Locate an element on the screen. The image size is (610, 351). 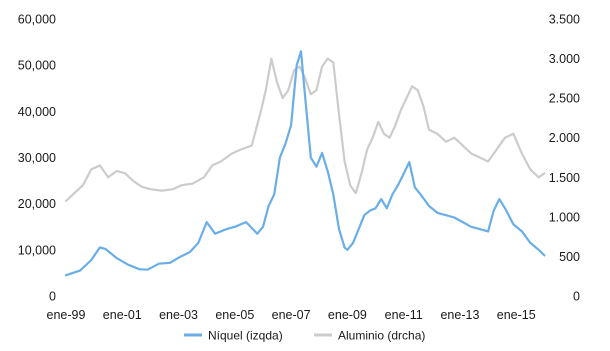
legend-label-aluminio: Aluminio (drcha) is located at coordinates (381, 336).